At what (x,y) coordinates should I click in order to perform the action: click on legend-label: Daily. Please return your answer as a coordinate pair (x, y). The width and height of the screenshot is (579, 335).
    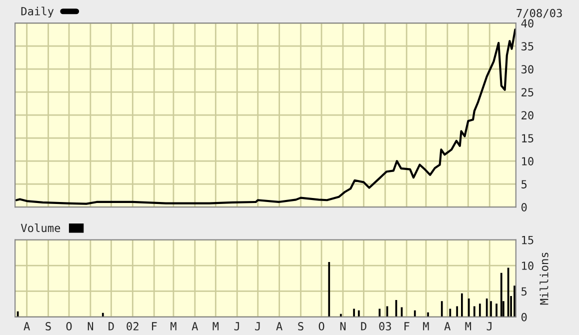
    Looking at the image, I should click on (37, 12).